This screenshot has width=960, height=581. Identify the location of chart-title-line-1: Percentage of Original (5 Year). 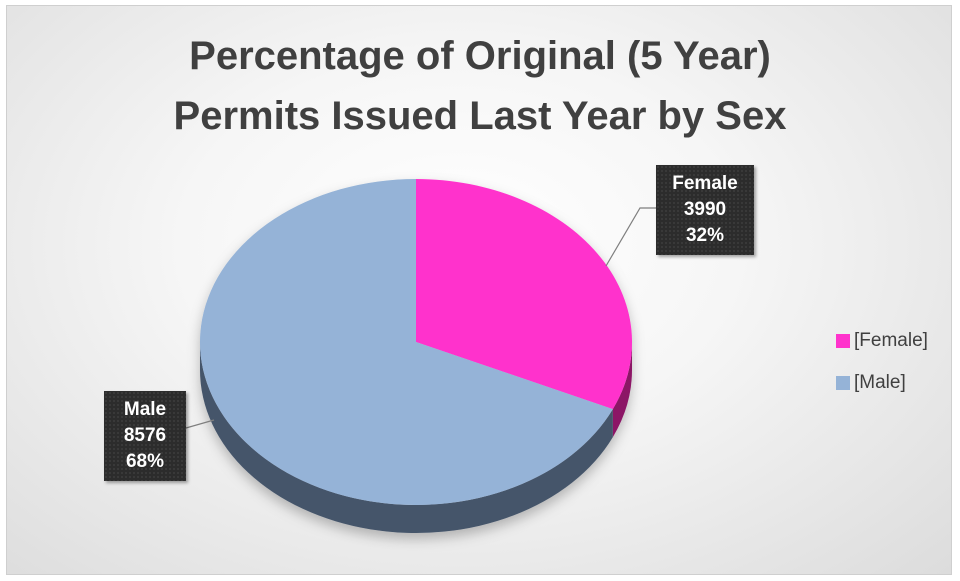
(480, 56).